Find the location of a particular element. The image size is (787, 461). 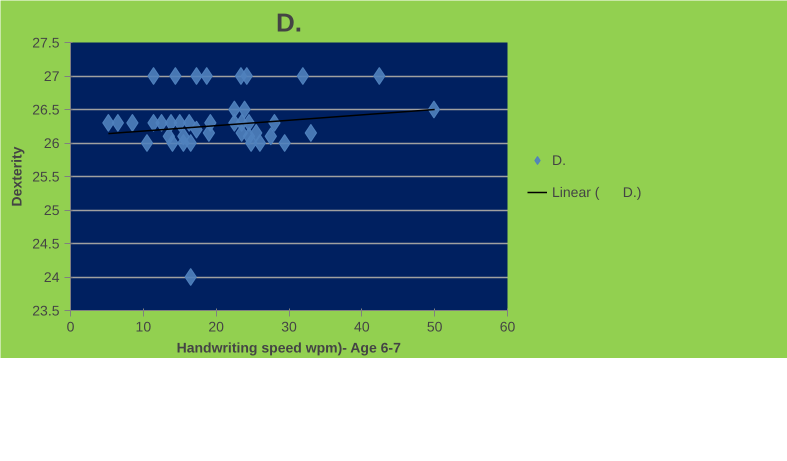

y-tick-label: 27 is located at coordinates (52, 76).